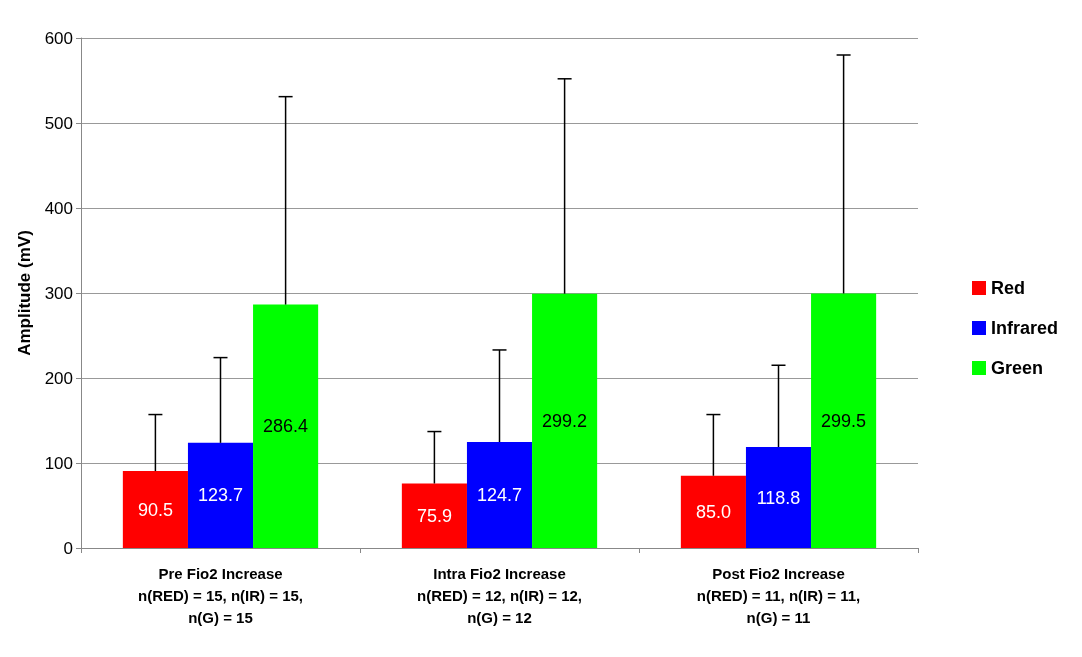  What do you see at coordinates (58, 208) in the screenshot?
I see `y-tick-label: 400` at bounding box center [58, 208].